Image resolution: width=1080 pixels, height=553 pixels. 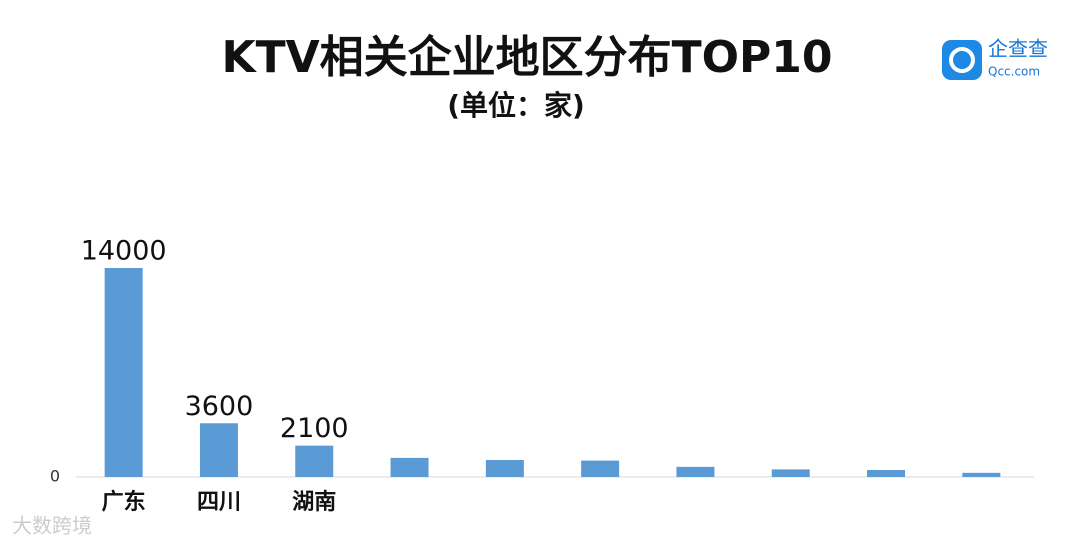 I want to click on y-tick-label: 0, so click(x=55, y=476).